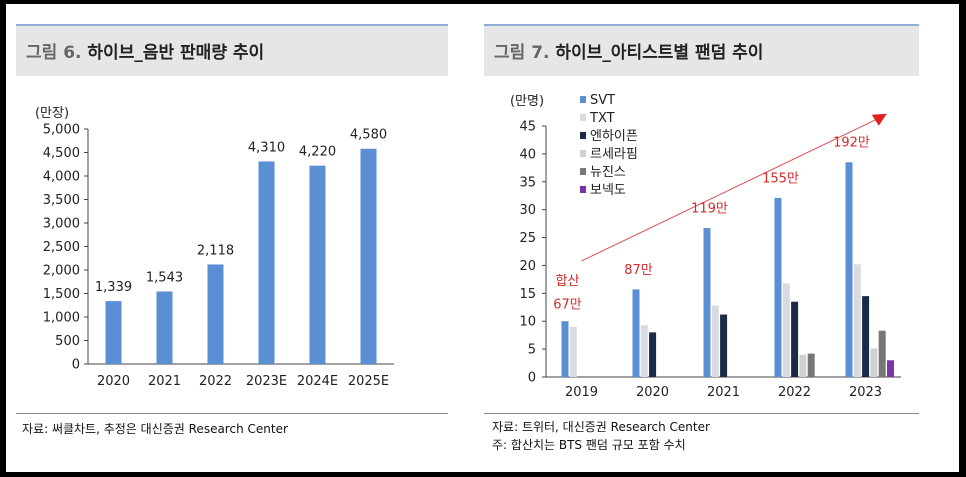 This screenshot has width=966, height=477. I want to click on y-tick-label: 3,000, so click(61, 224).